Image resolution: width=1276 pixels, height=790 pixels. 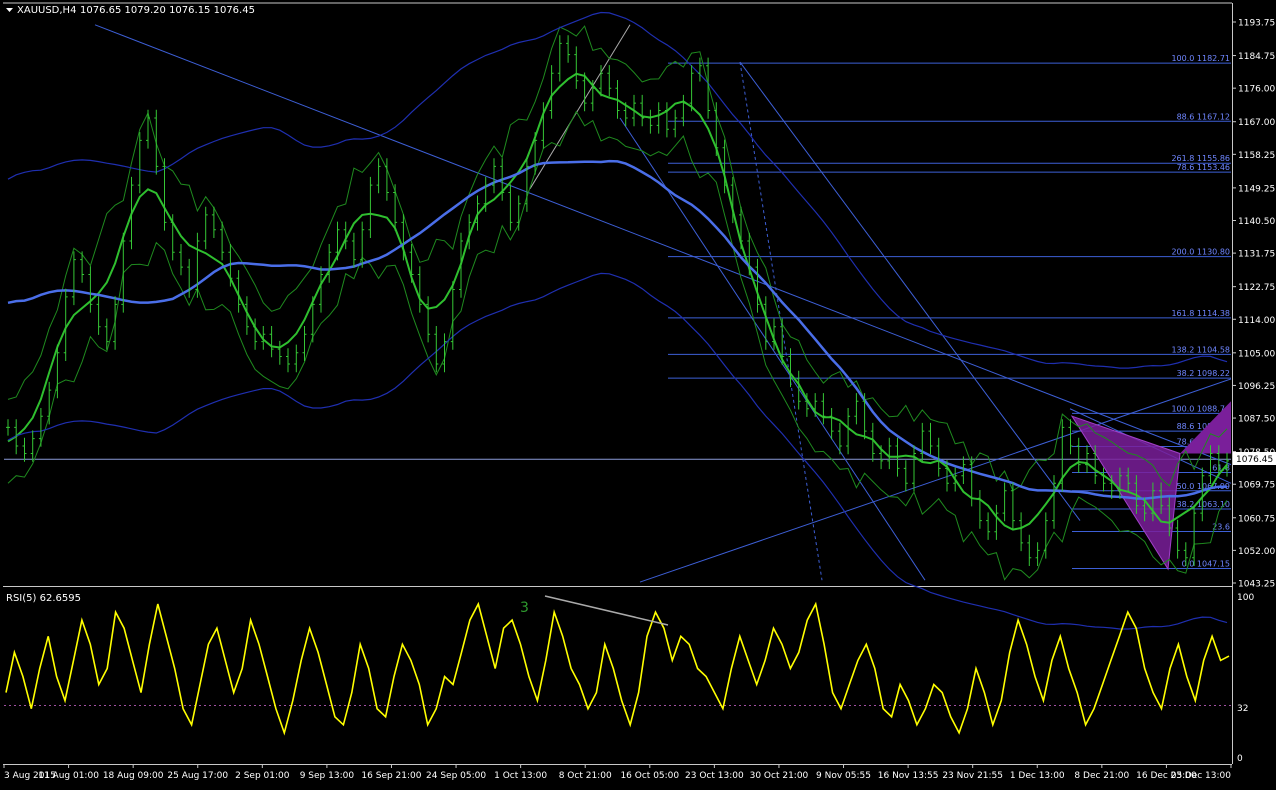 I want to click on current-price-tag, so click(x=1254, y=458).